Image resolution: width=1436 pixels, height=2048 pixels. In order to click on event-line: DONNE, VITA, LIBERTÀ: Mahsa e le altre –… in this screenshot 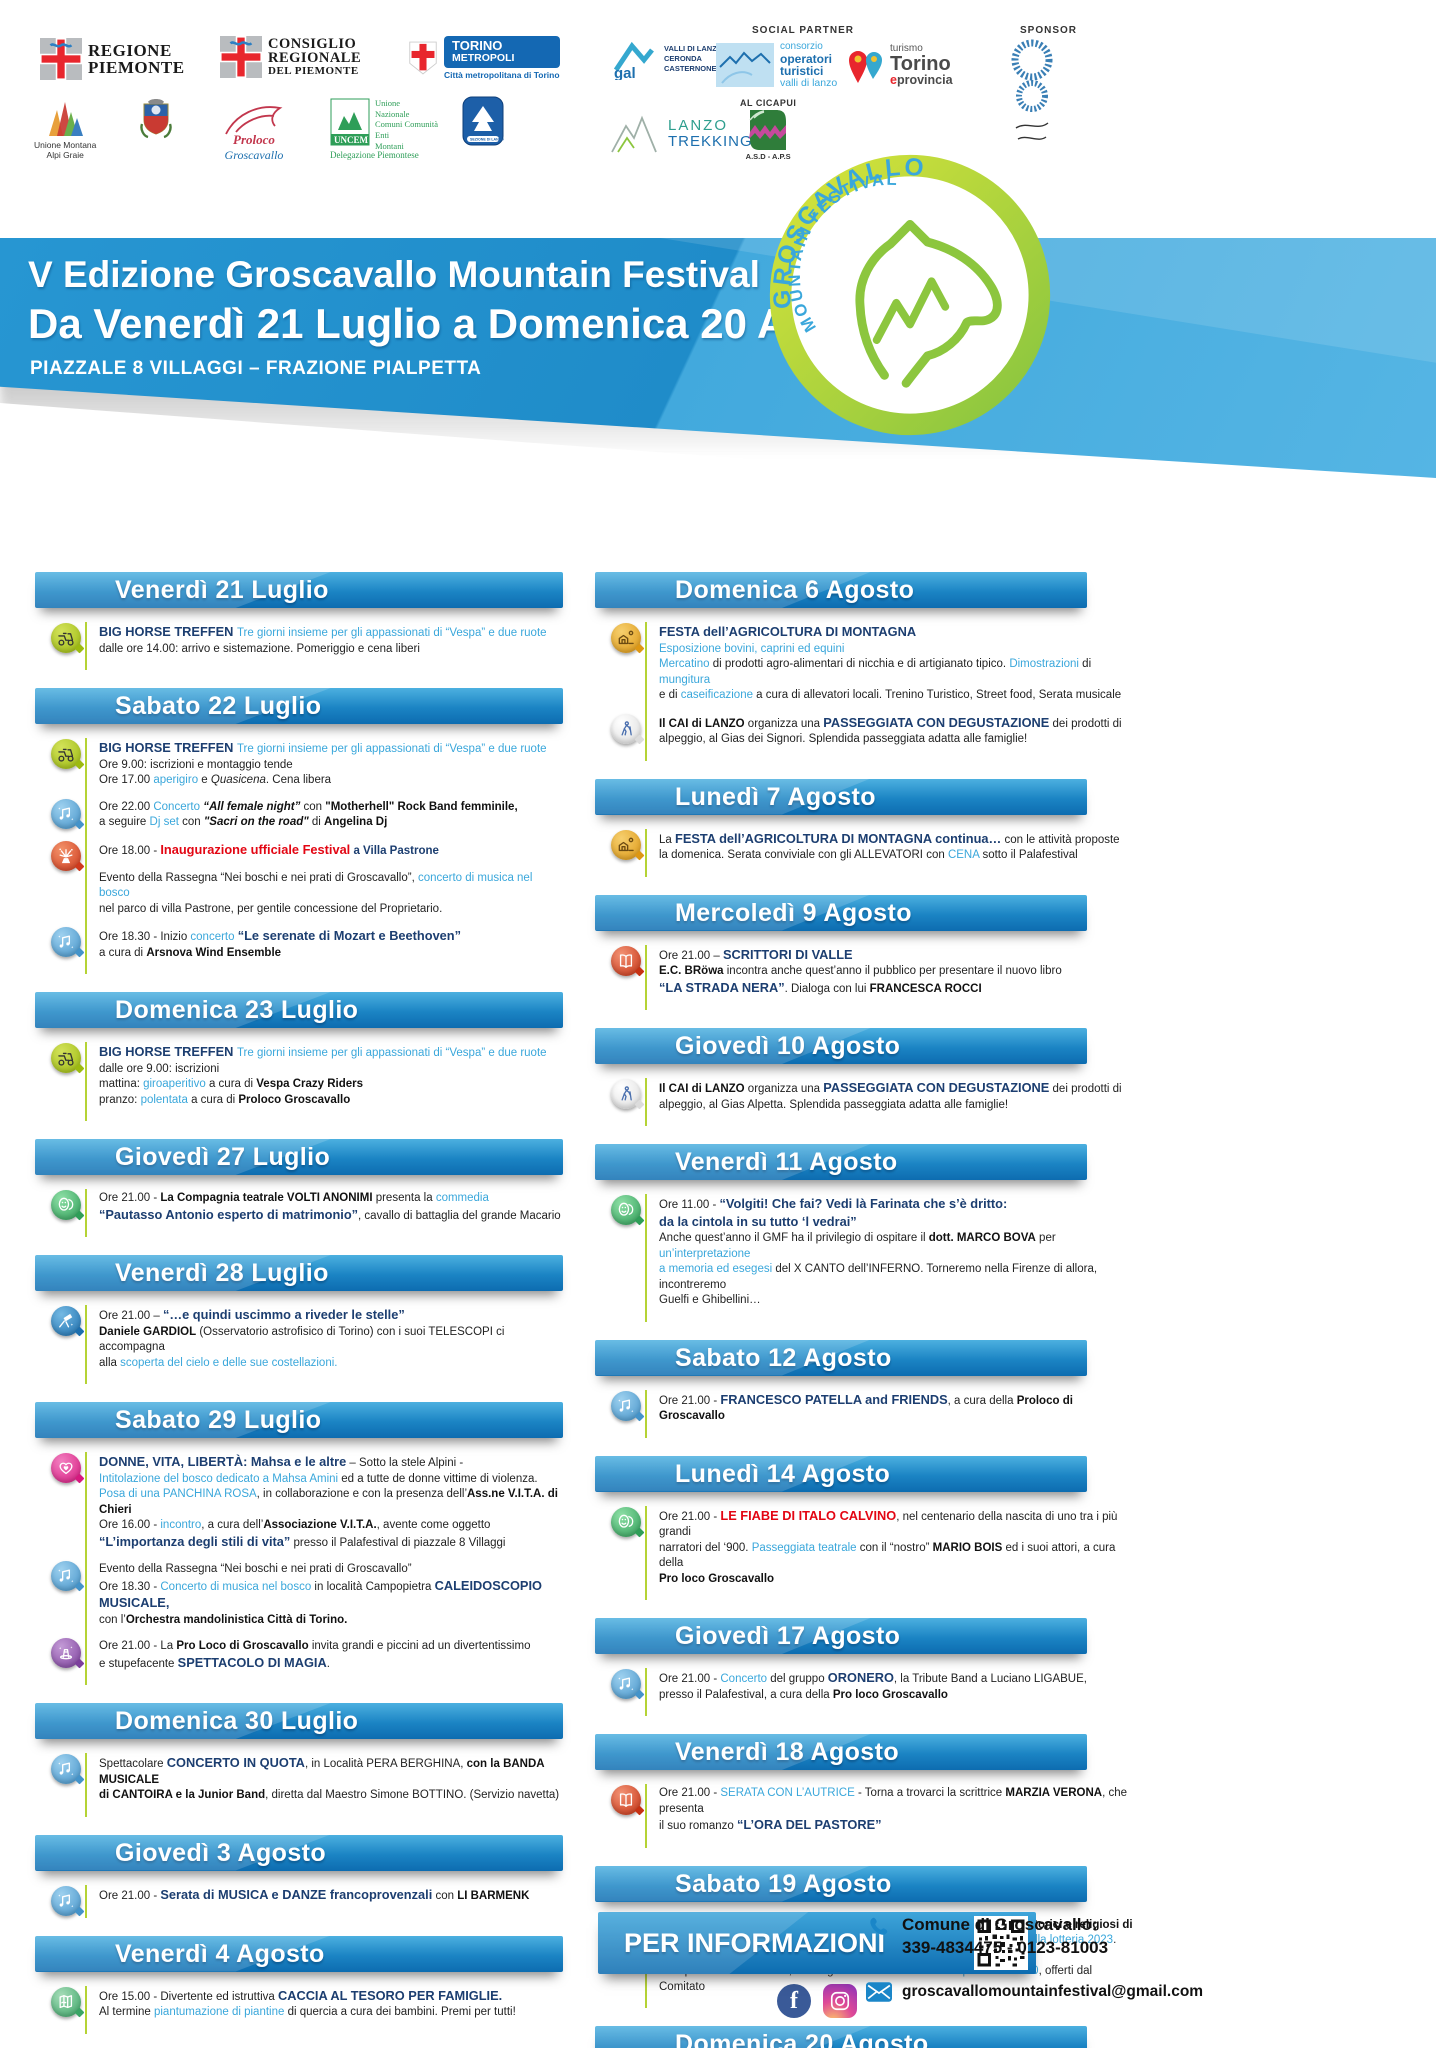, I will do `click(331, 1463)`.